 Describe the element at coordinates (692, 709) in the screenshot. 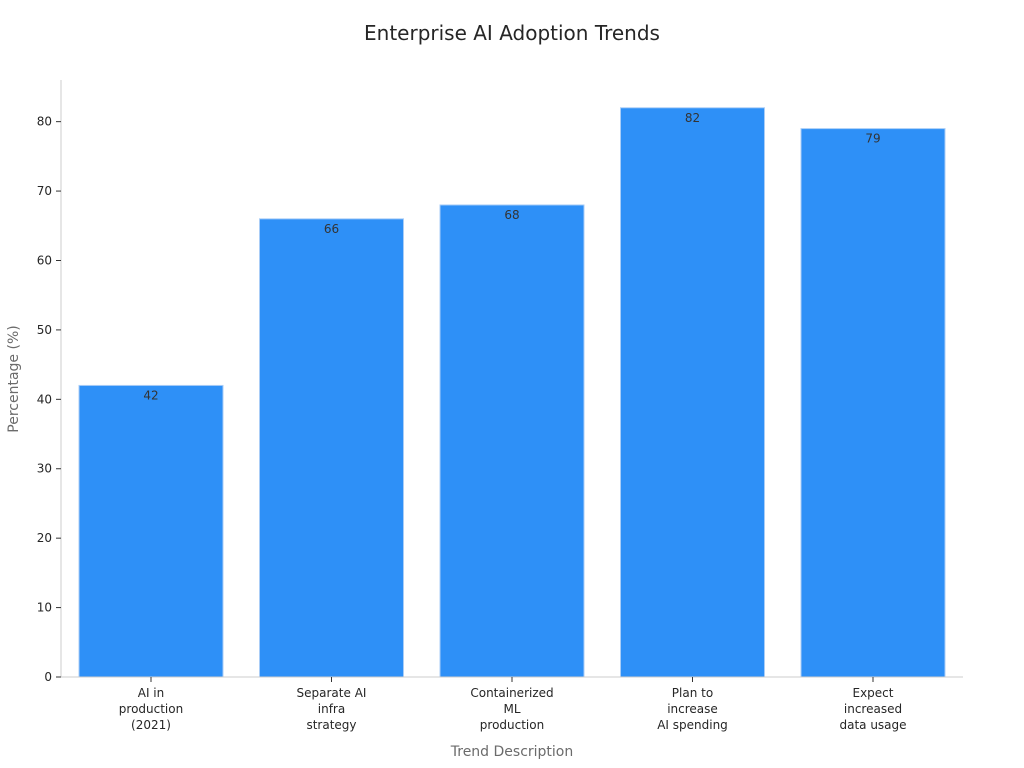

I see `x-tick-label: Plan to increase AI spending` at that location.